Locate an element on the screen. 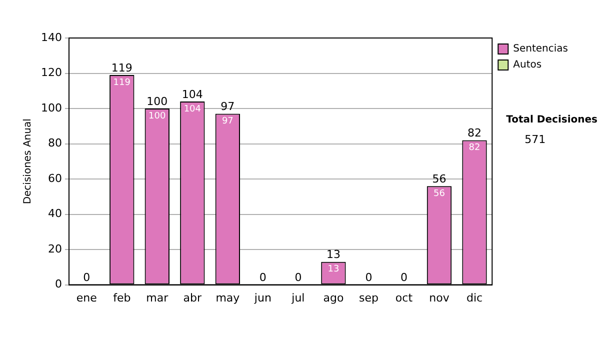 Image resolution: width=600 pixels, height=340 pixels. total-label: 13 is located at coordinates (333, 255).